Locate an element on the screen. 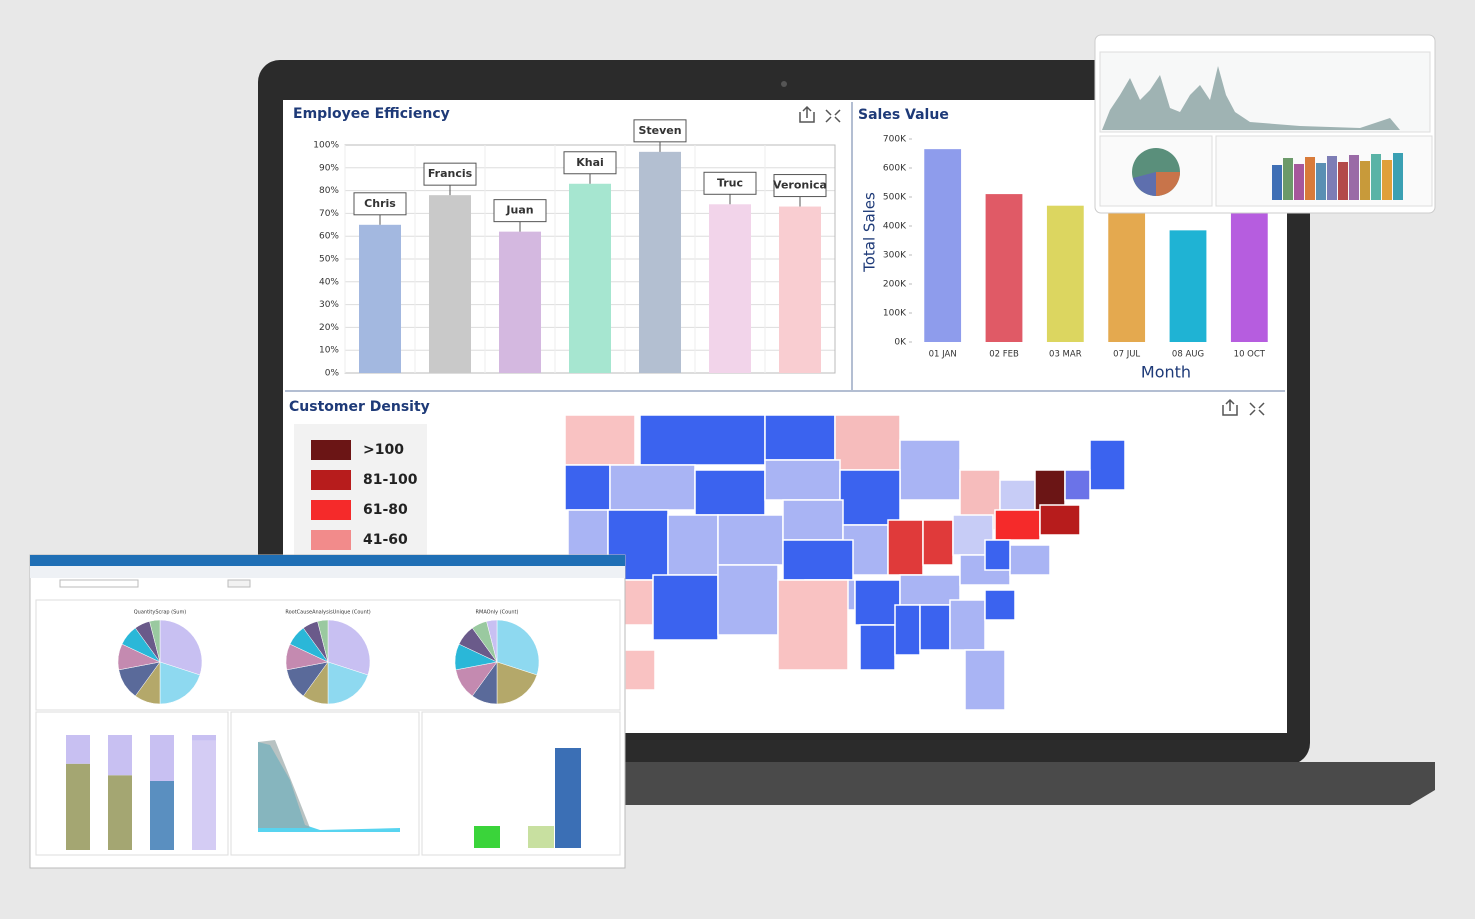 This screenshot has height=919, width=1475. menu-bar is located at coordinates (327, 560).